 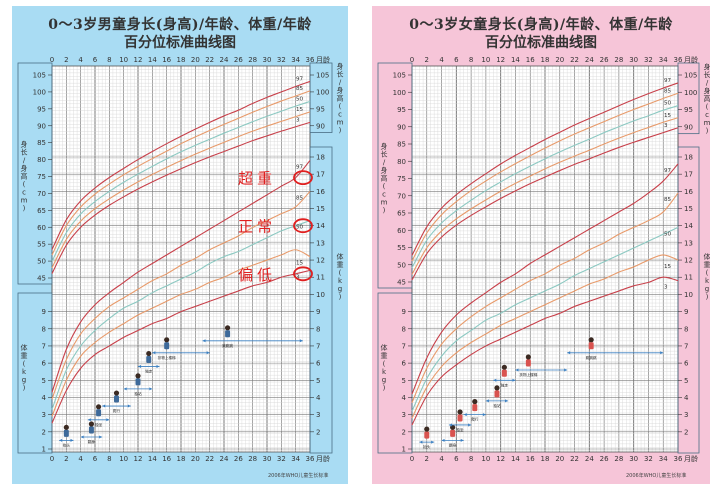 I want to click on svg-text: 34, so click(x=663, y=60).